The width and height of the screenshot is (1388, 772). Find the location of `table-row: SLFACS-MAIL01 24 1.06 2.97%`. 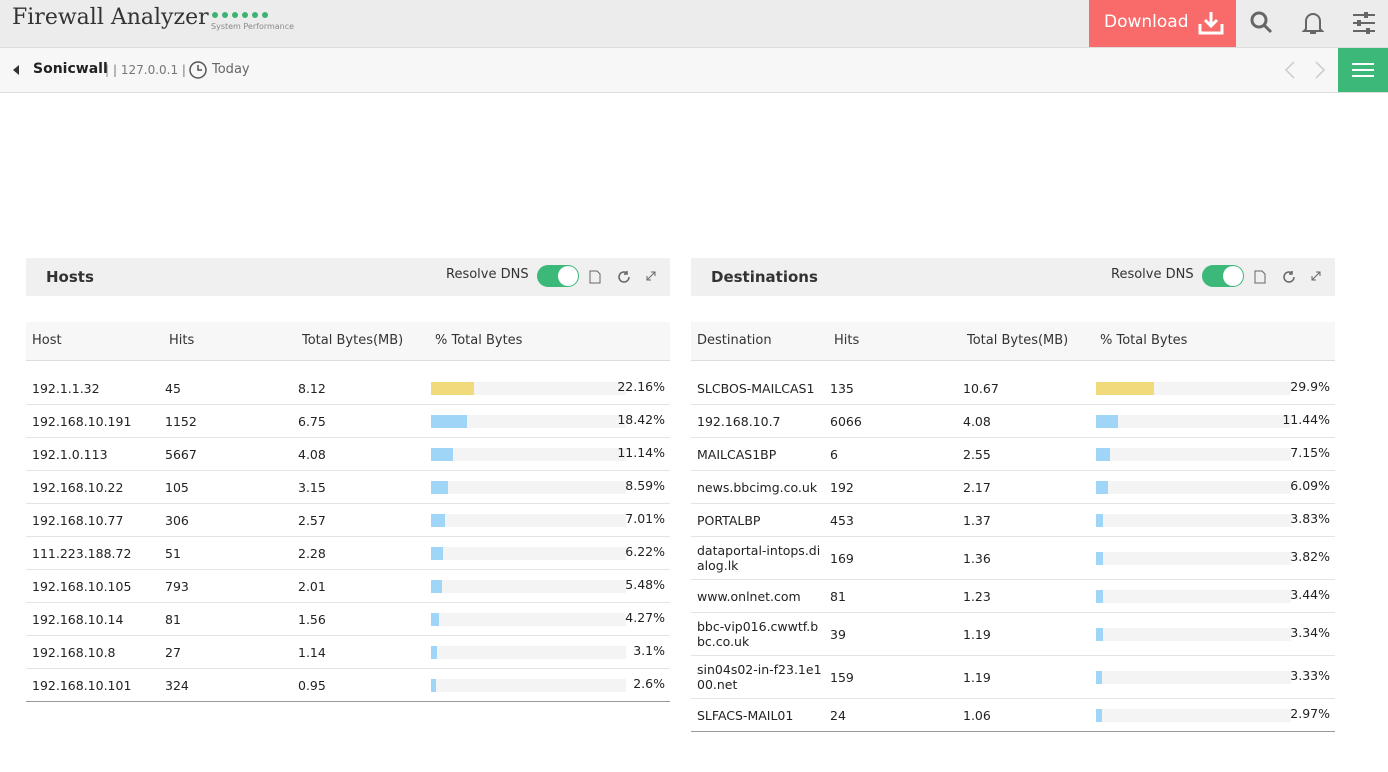

table-row: SLFACS-MAIL01 24 1.06 2.97% is located at coordinates (1013, 715).